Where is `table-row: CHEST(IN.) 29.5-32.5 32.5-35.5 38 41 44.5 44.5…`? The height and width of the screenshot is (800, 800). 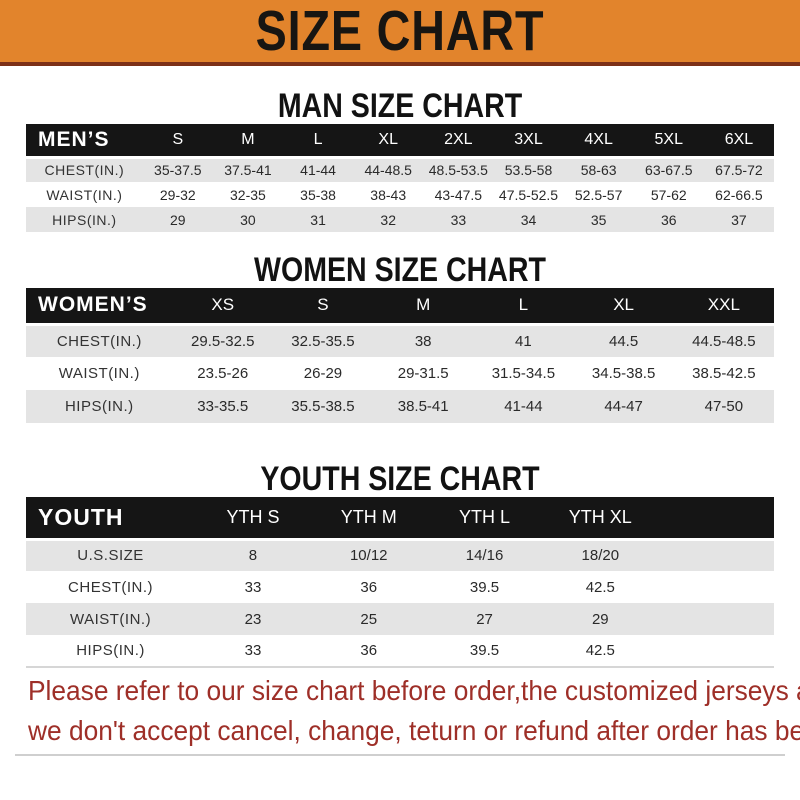 table-row: CHEST(IN.) 29.5-32.5 32.5-35.5 38 41 44.5 44.5… is located at coordinates (400, 339).